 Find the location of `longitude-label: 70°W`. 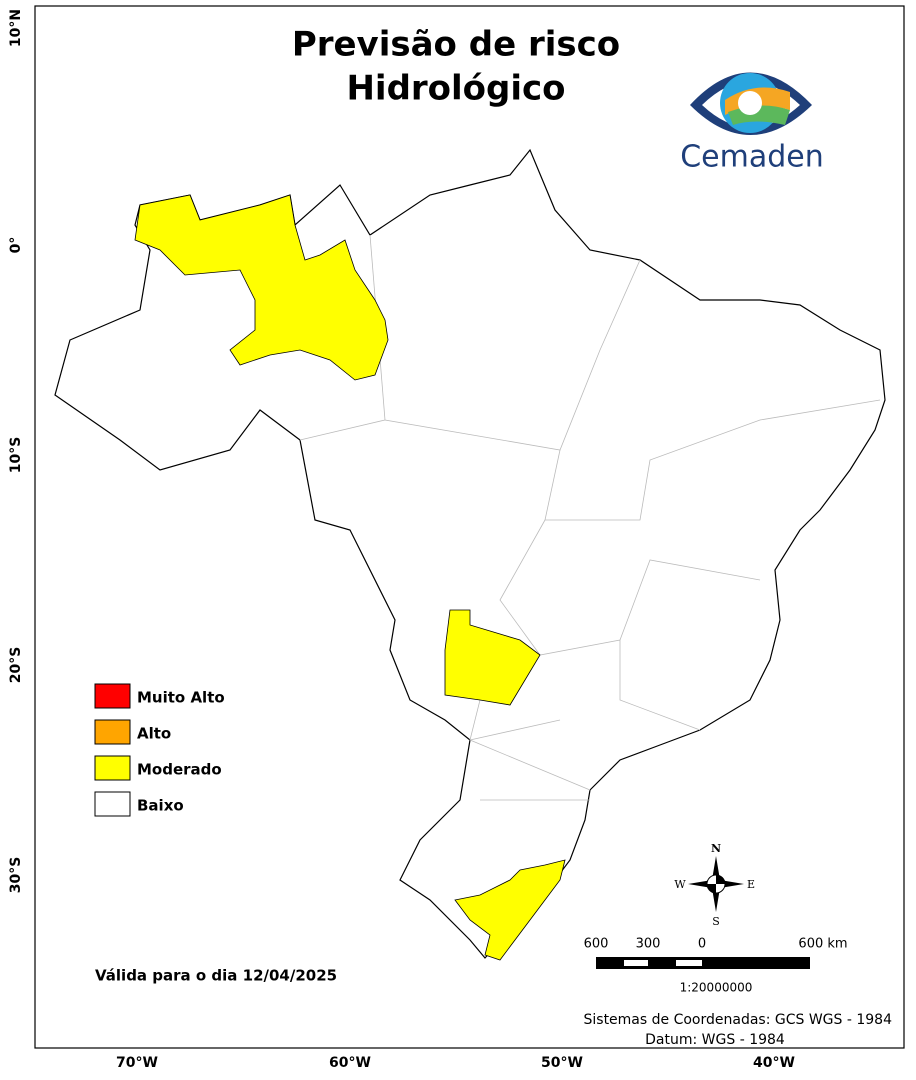

longitude-label: 70°W is located at coordinates (137, 1063).